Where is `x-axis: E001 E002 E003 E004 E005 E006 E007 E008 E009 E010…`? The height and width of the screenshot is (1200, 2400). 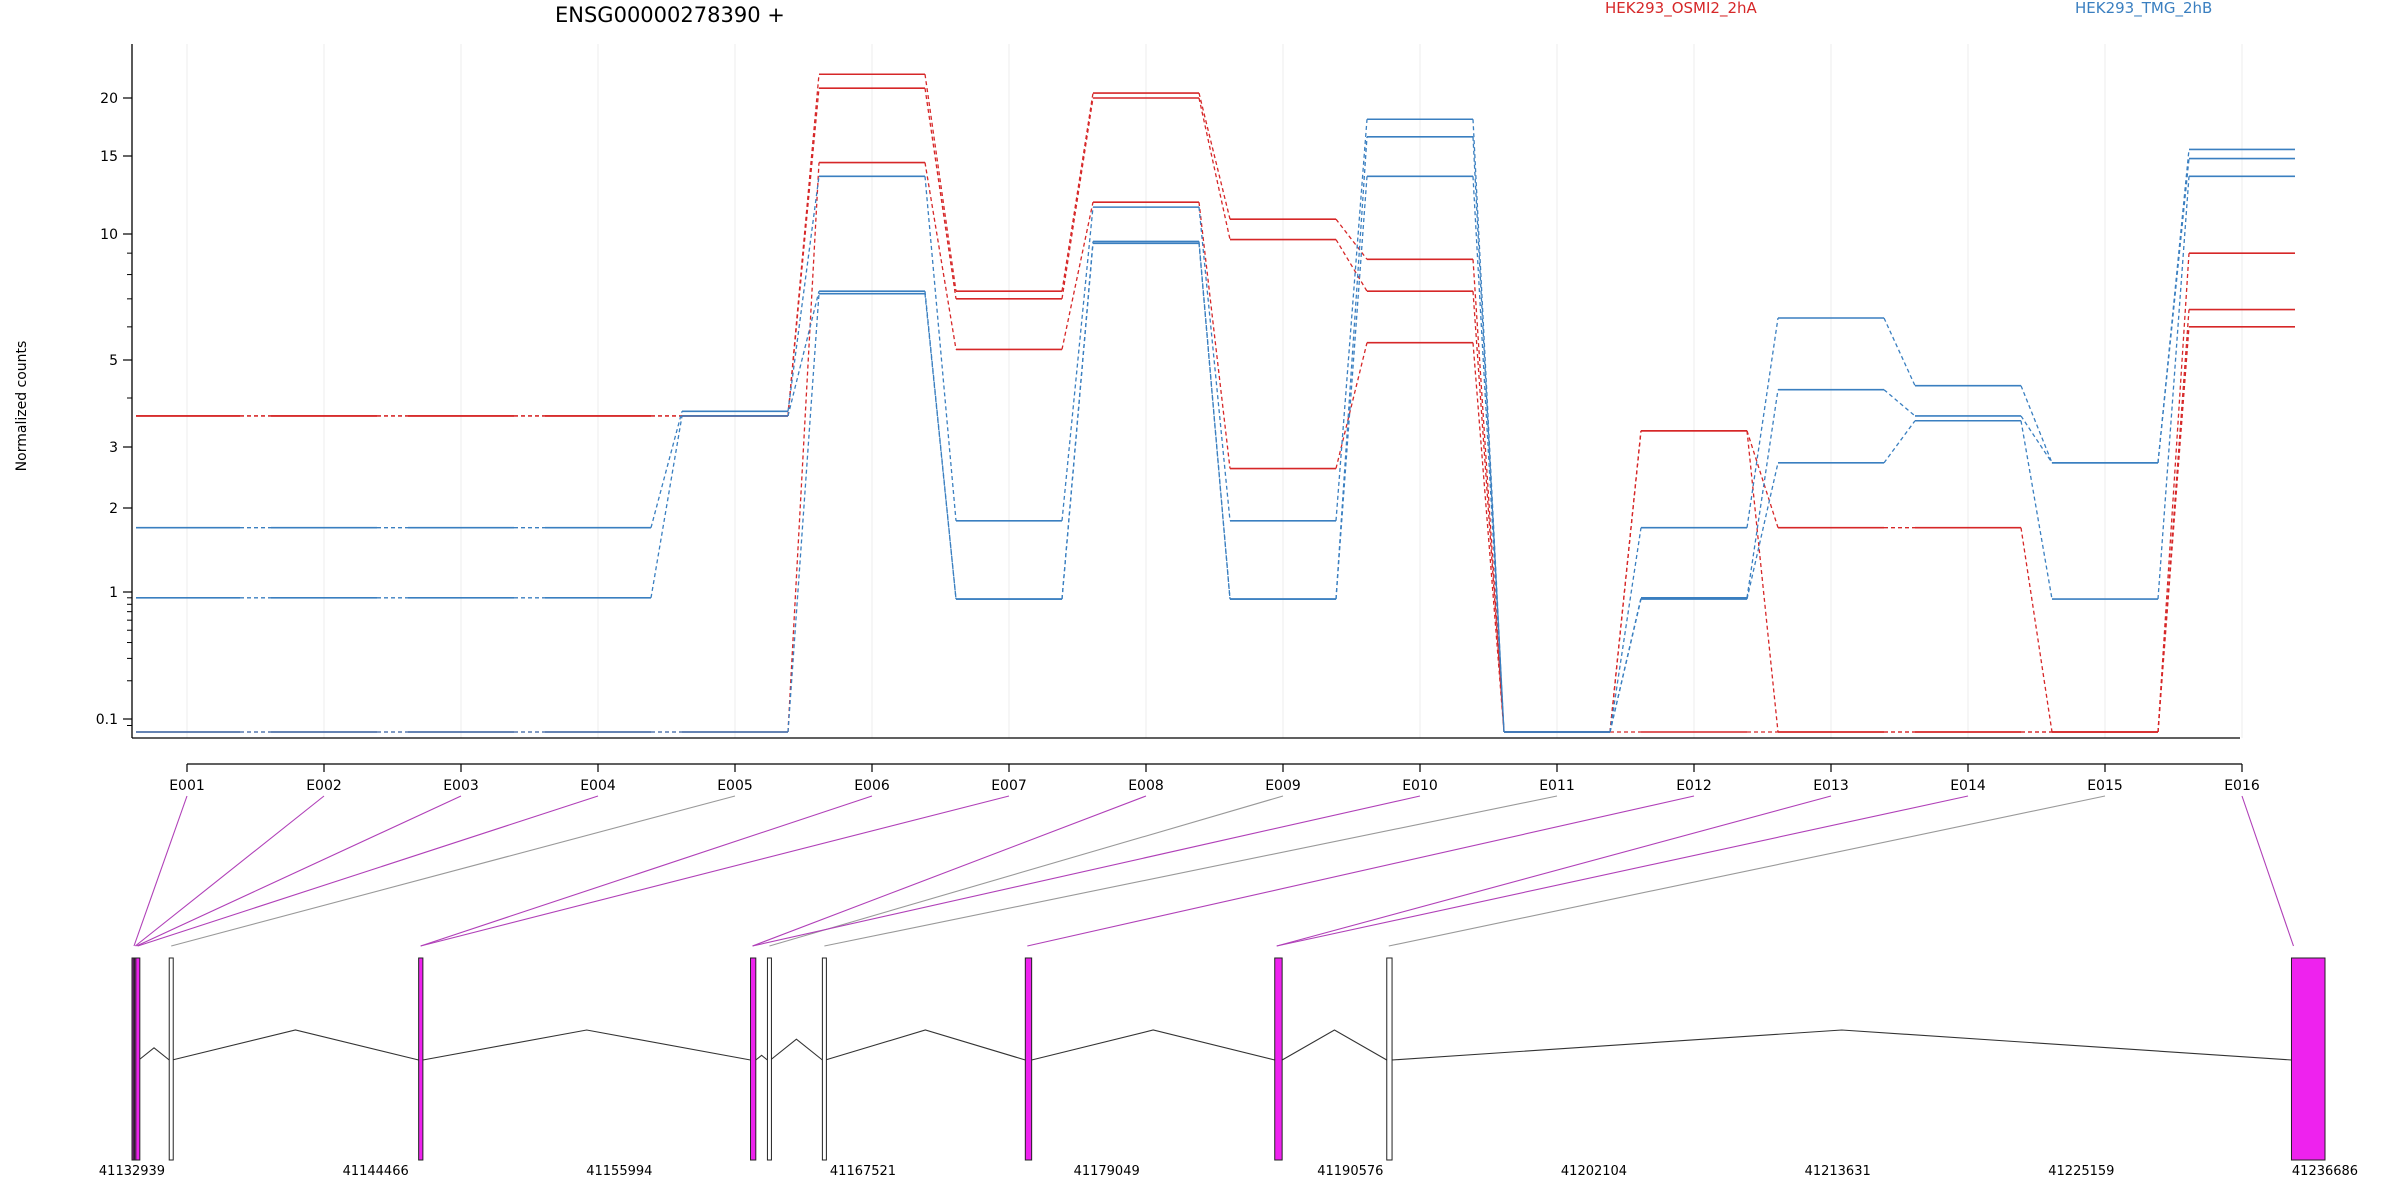
x-axis: E001 E002 E003 E004 E005 E006 E007 E008 E009 E010… is located at coordinates (1196, 765).